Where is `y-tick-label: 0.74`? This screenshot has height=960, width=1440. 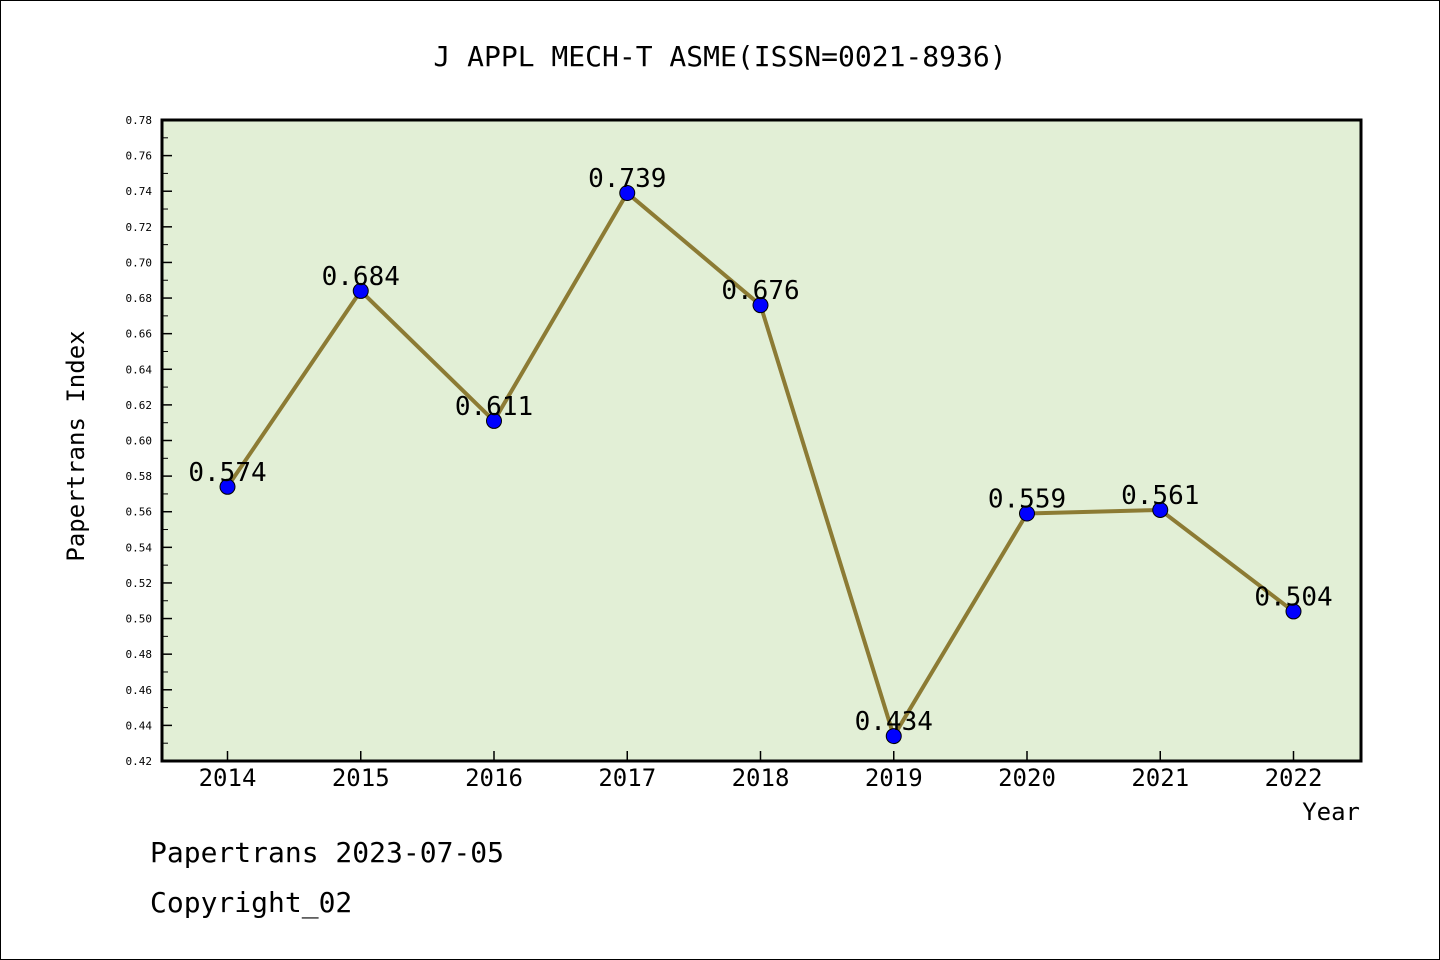 y-tick-label: 0.74 is located at coordinates (139, 191).